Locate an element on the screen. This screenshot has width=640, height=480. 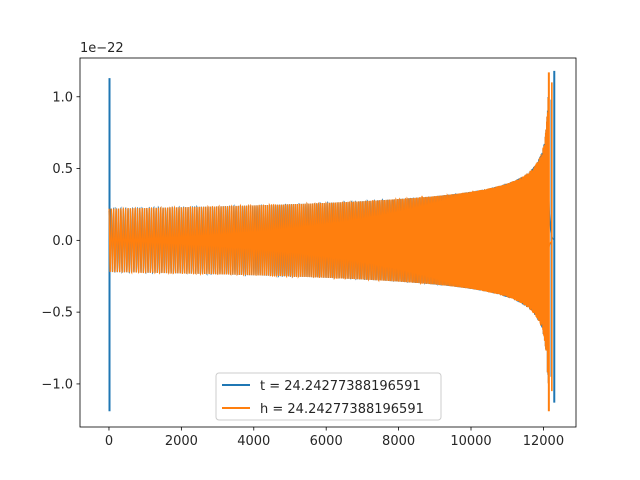
y-tick-label: 1.0 is located at coordinates (62, 97).